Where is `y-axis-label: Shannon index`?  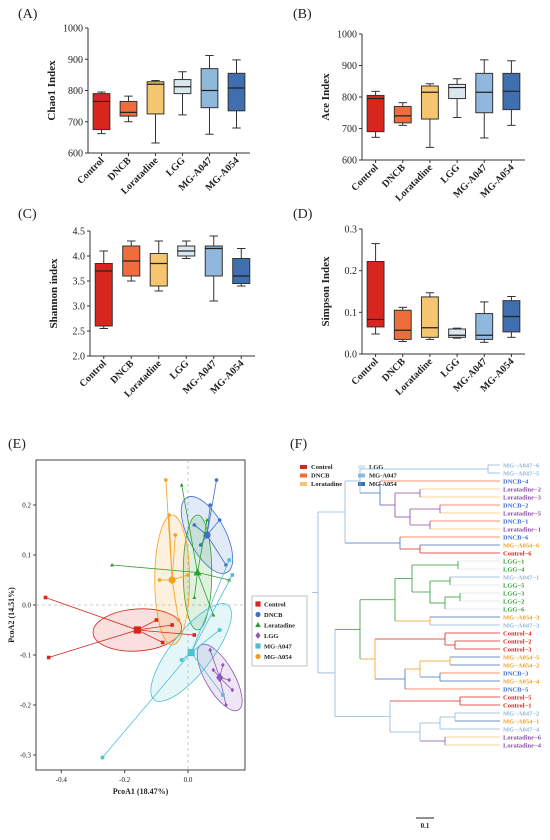
y-axis-label: Shannon index is located at coordinates (54, 293).